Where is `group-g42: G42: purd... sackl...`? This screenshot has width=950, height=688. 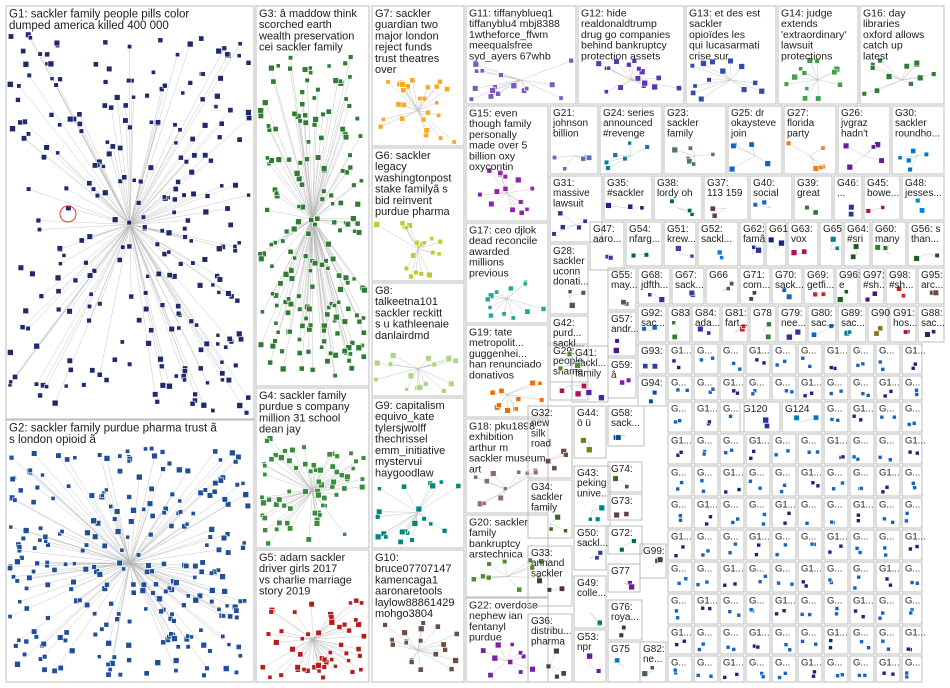 group-g42: G42: purd... sackl... is located at coordinates (569, 349).